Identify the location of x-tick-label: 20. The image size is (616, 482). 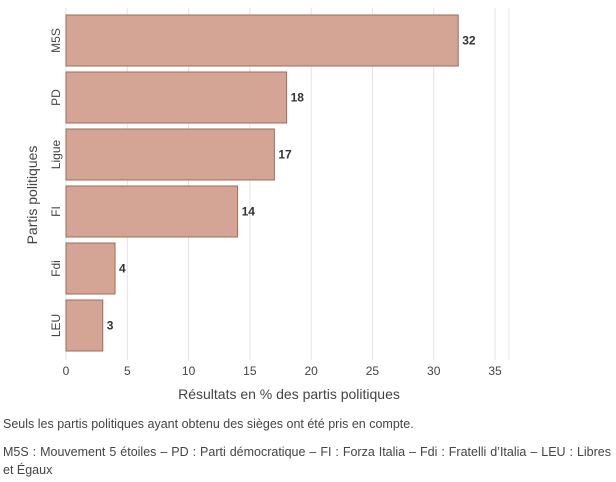
(311, 371).